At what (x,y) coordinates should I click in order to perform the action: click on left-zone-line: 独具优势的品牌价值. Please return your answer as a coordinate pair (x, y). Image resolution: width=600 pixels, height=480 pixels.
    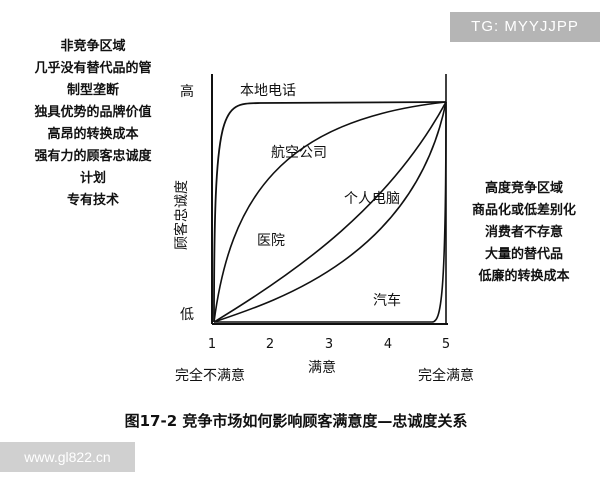
    Looking at the image, I should click on (93, 112).